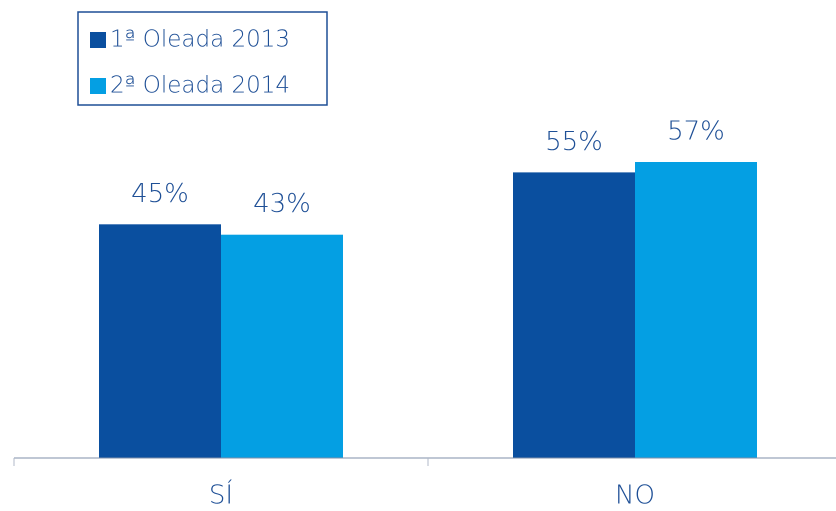  I want to click on value-label: 55%, so click(574, 142).